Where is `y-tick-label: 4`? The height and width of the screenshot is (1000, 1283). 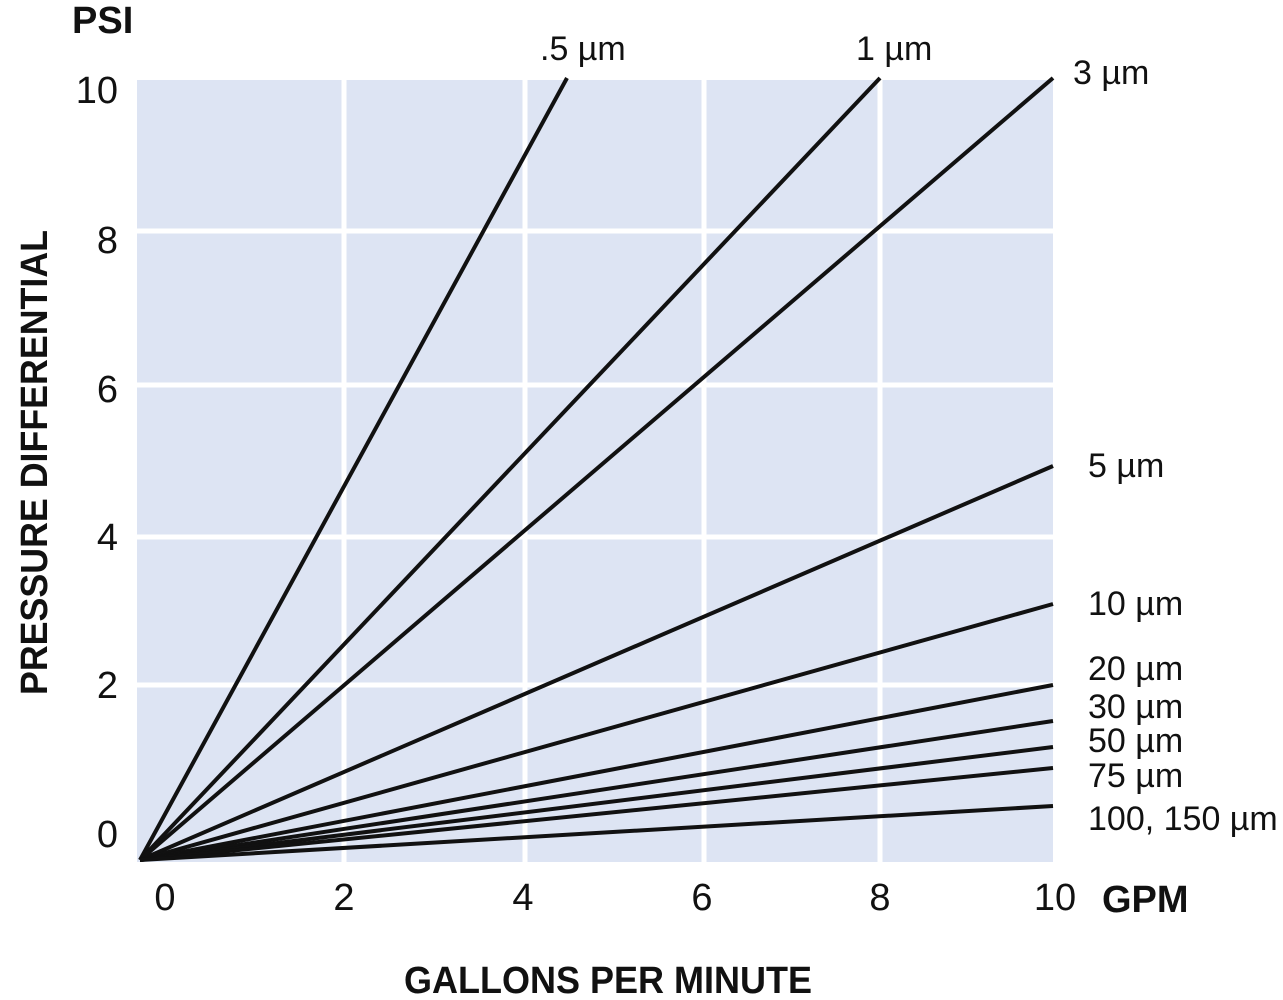
y-tick-label: 4 is located at coordinates (107, 538).